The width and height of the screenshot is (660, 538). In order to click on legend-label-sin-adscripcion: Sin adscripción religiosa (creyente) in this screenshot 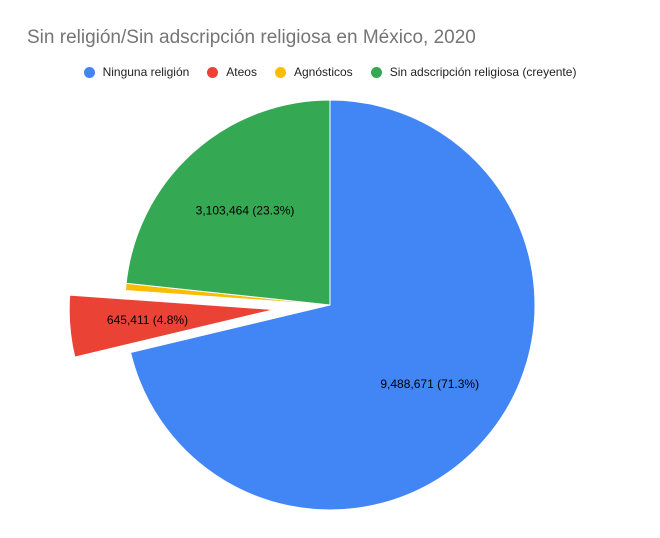, I will do `click(483, 72)`.